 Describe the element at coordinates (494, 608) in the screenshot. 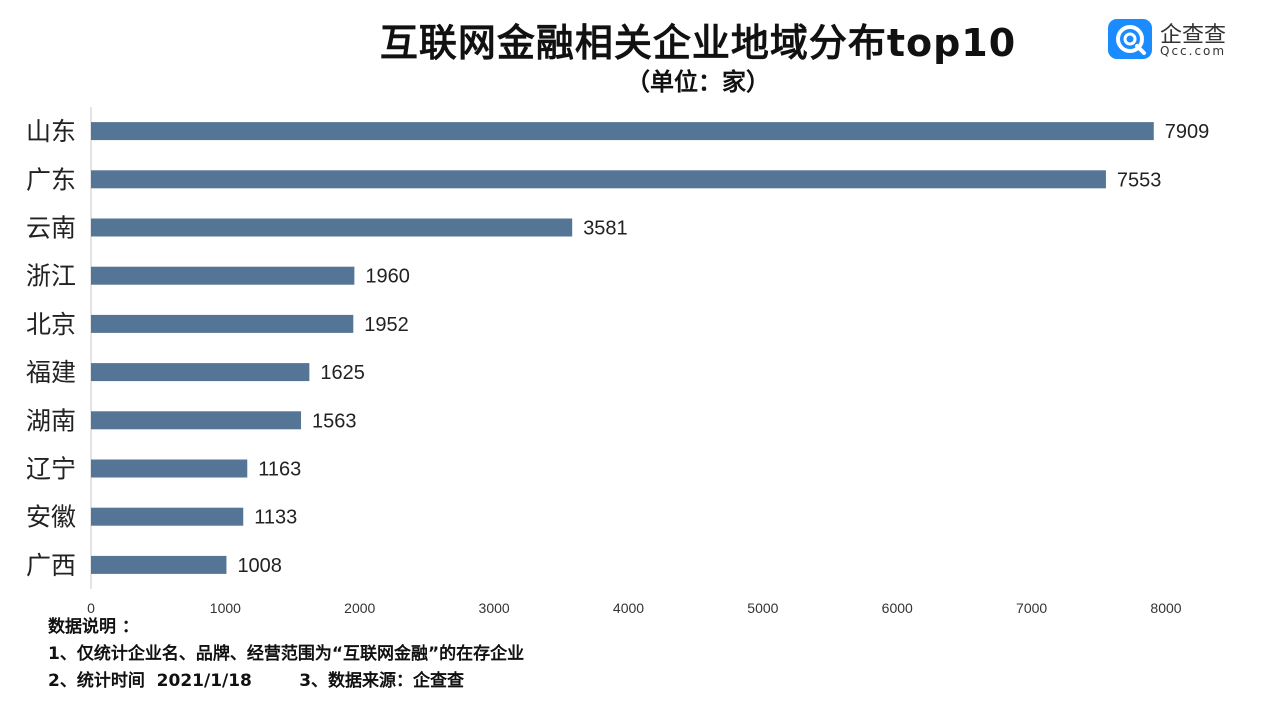

I see `x-tick-label: 3000` at that location.